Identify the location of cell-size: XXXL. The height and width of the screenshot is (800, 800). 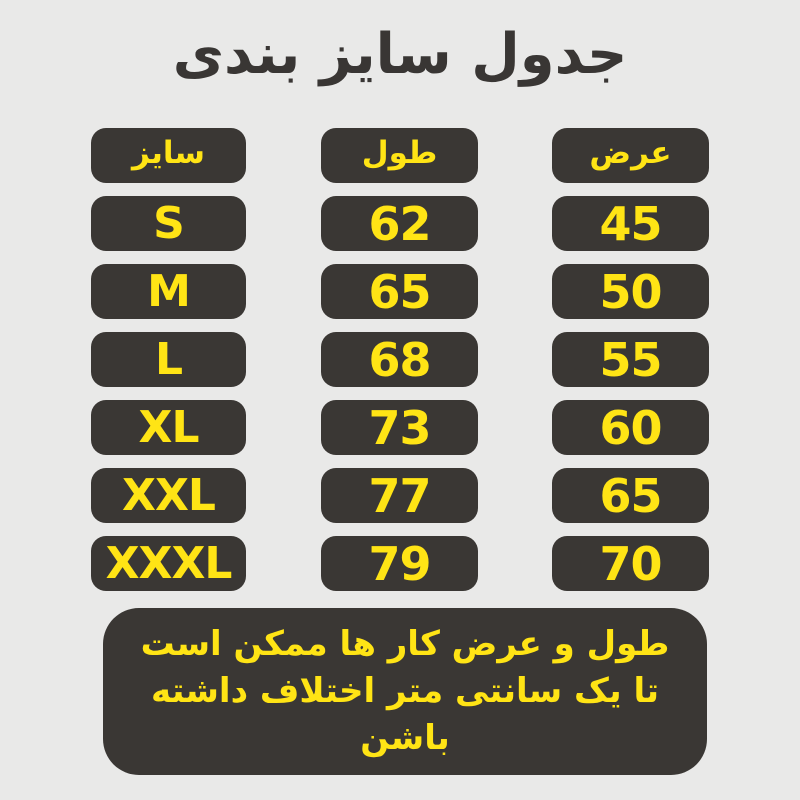
(168, 563).